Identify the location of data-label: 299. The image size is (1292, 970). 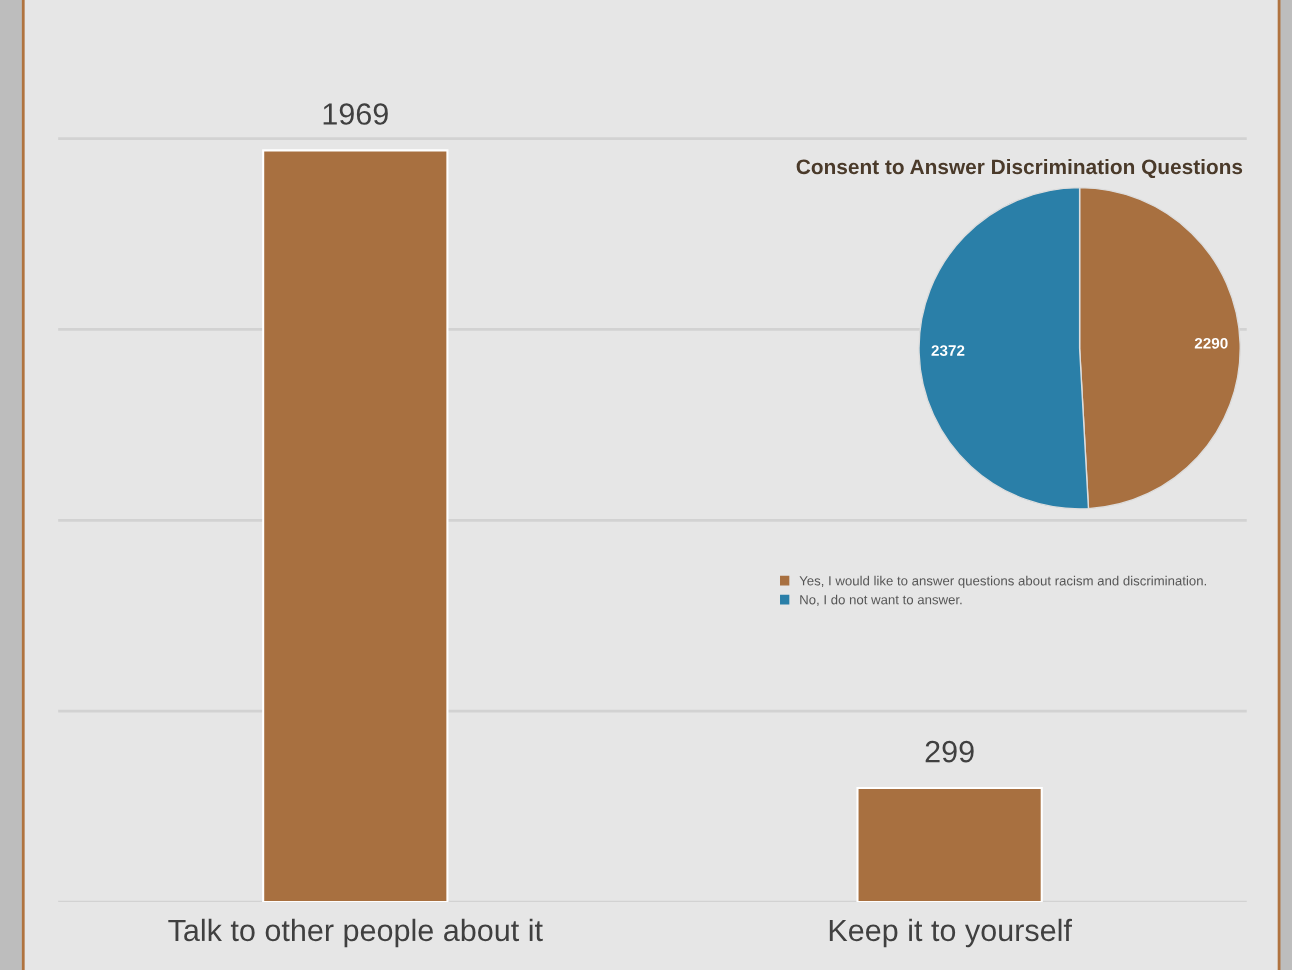
(949, 751).